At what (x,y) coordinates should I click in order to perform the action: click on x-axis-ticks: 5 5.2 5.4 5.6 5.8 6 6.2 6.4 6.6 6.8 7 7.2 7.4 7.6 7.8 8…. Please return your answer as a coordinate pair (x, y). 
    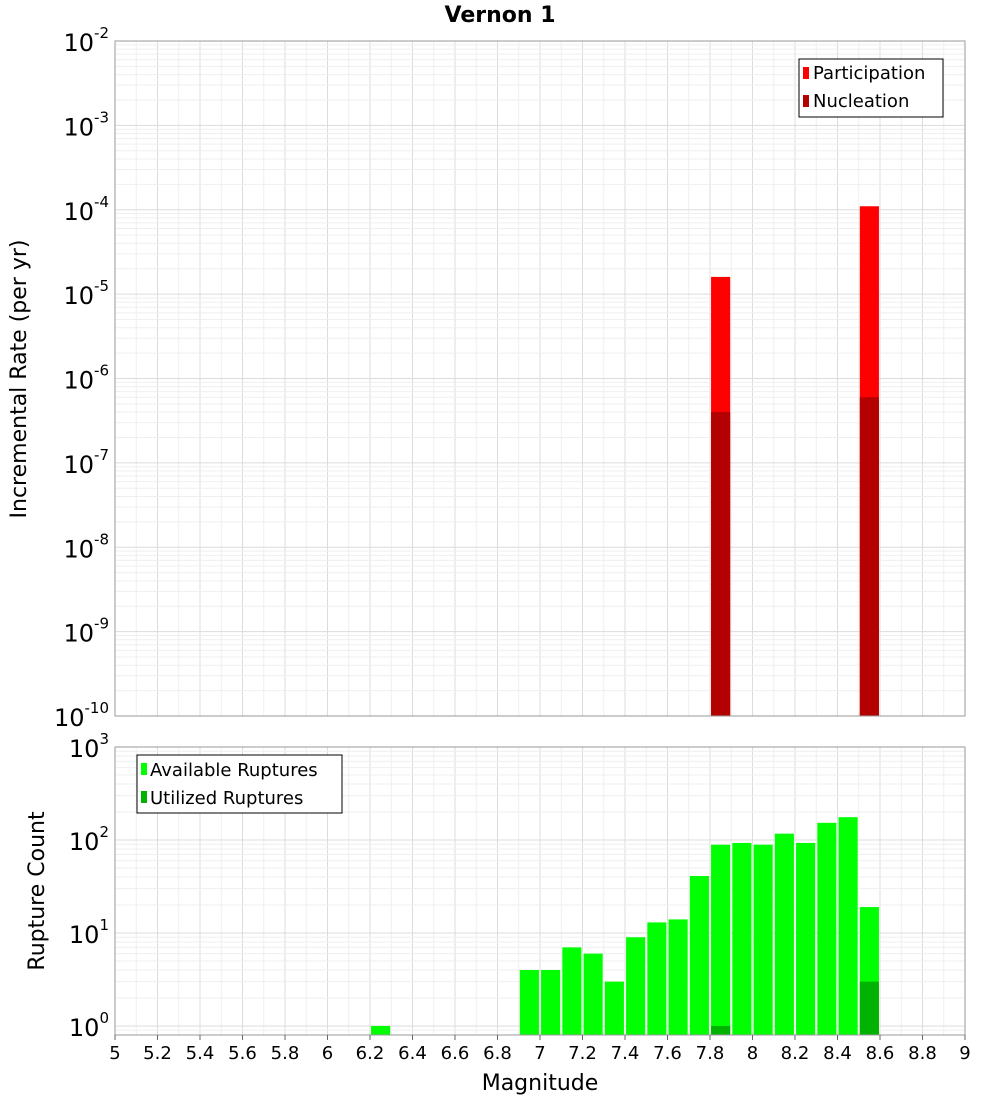
    Looking at the image, I should click on (540, 1049).